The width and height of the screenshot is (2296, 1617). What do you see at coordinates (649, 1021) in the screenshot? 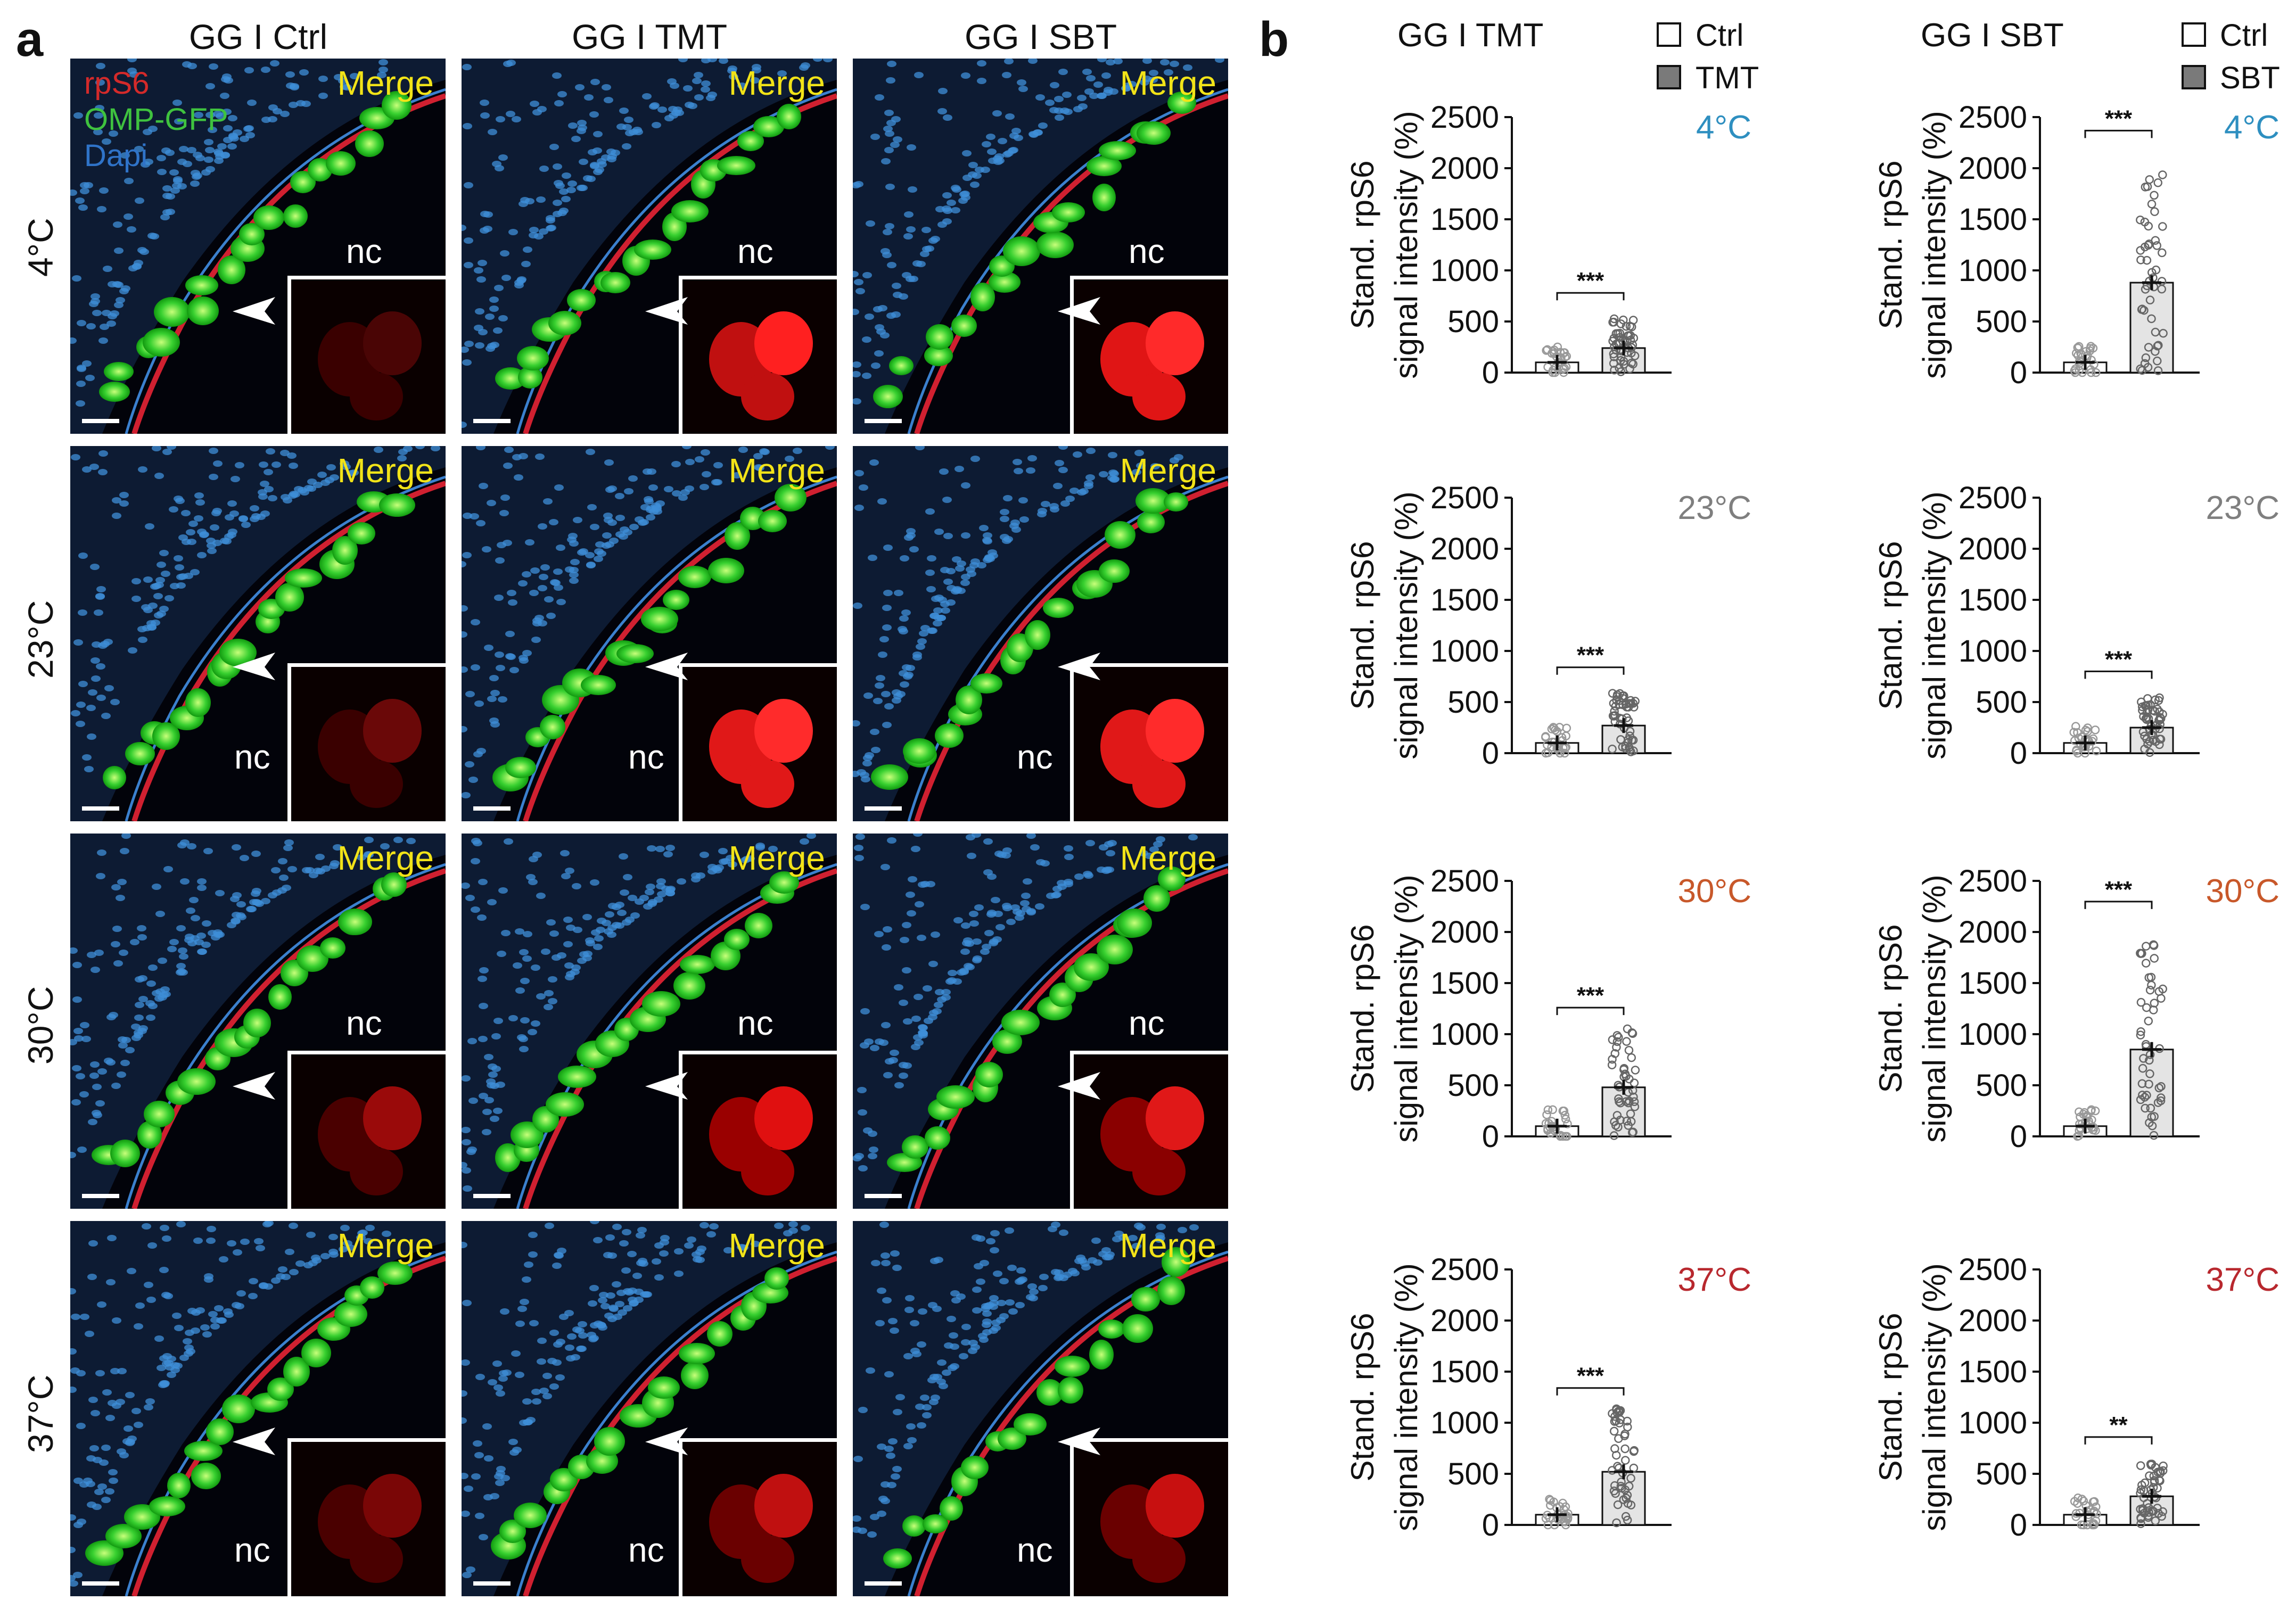
I see `micrograph-30C-tmt: Merge` at bounding box center [649, 1021].